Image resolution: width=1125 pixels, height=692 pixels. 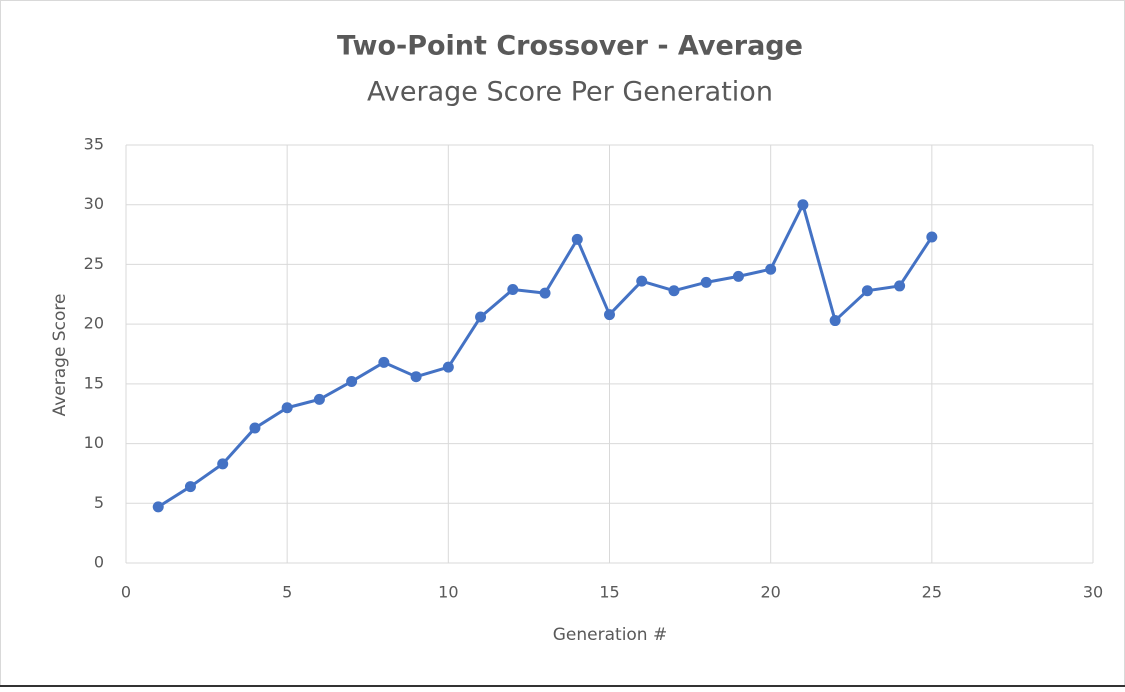 I want to click on y-tick-label: 5, so click(x=99, y=502).